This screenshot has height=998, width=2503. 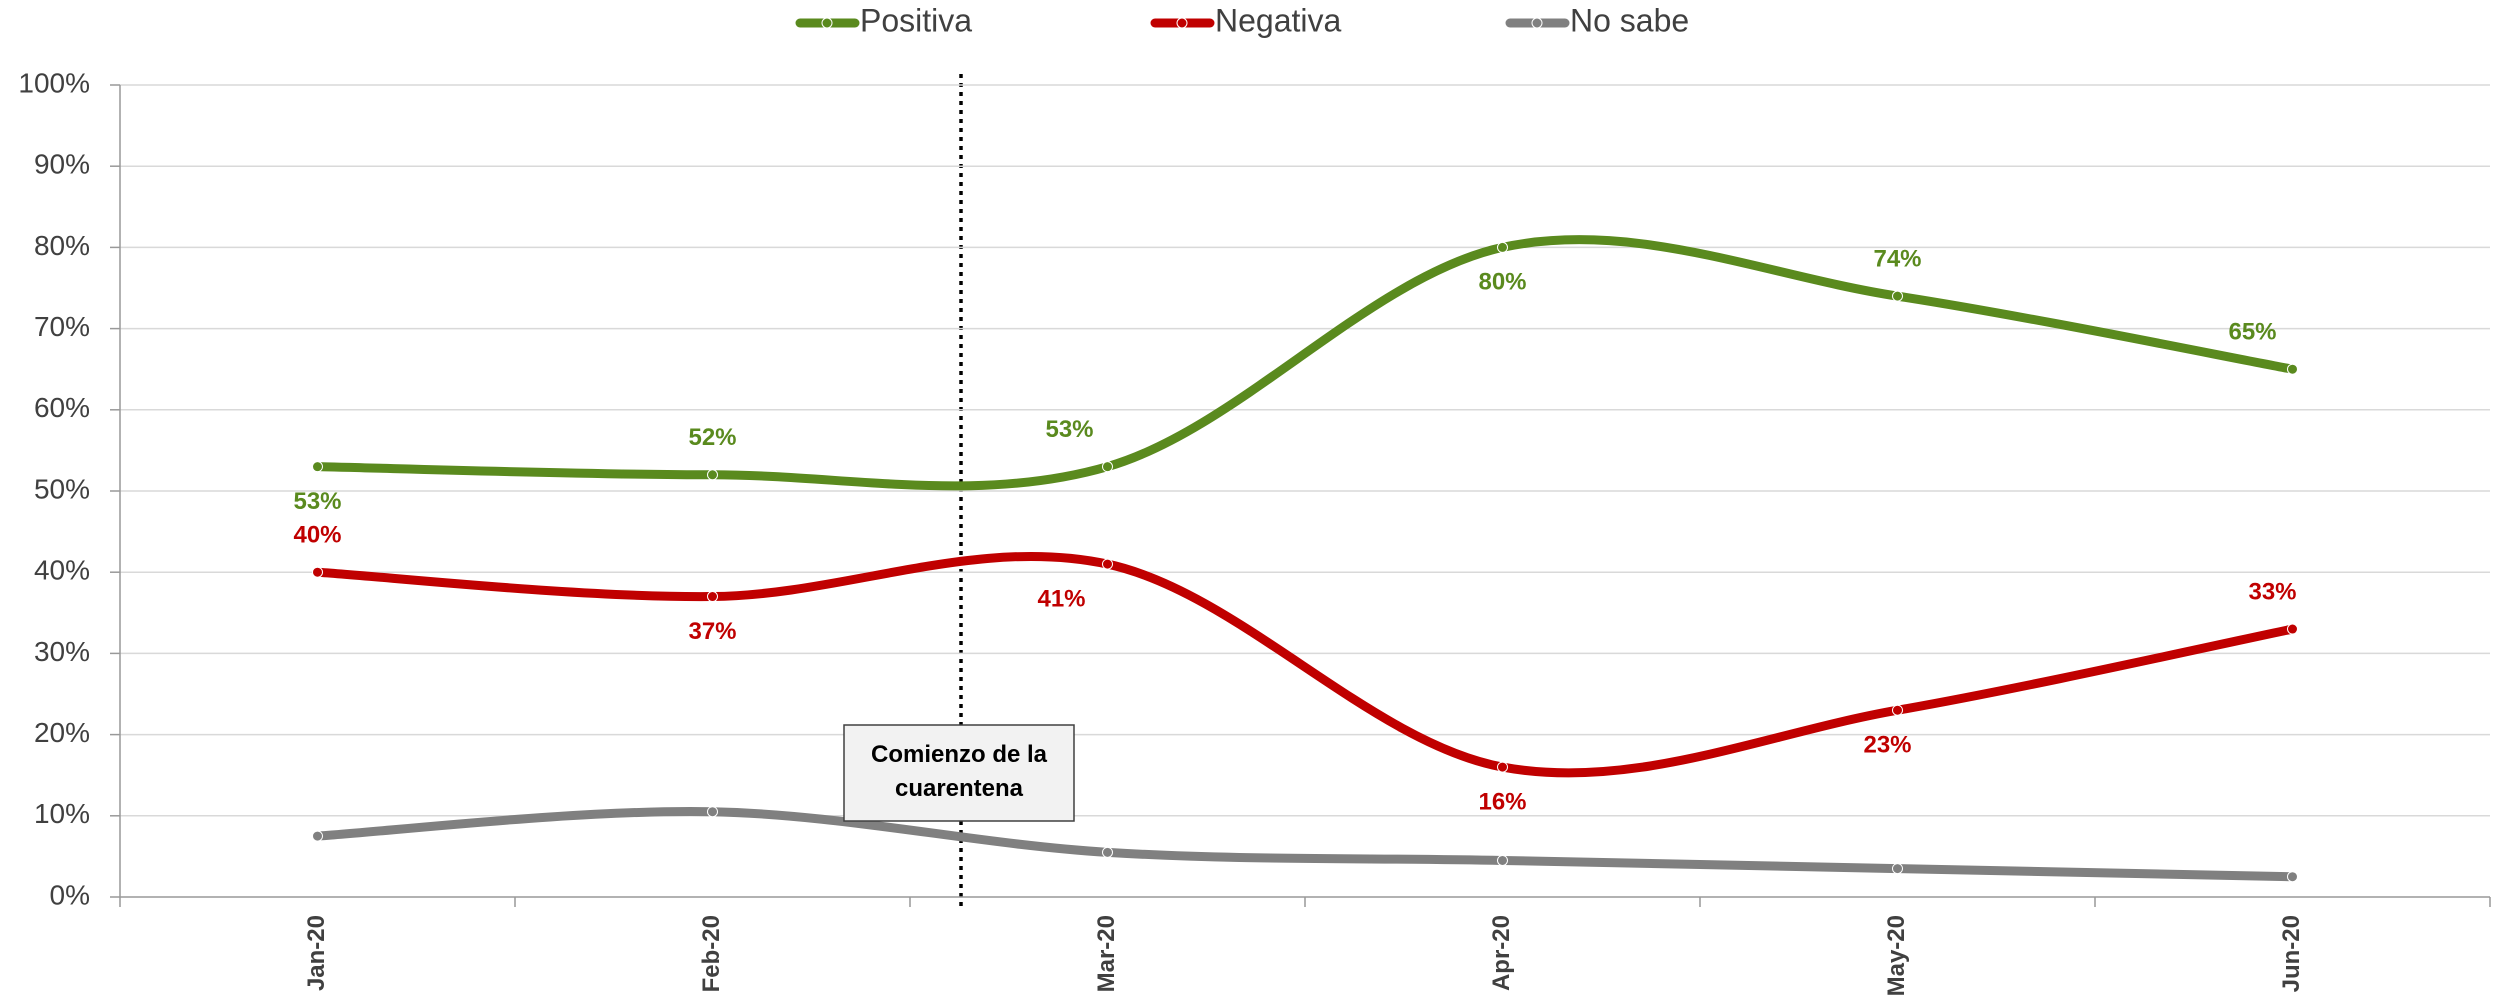 I want to click on data-label: 65%, so click(x=2252, y=332).